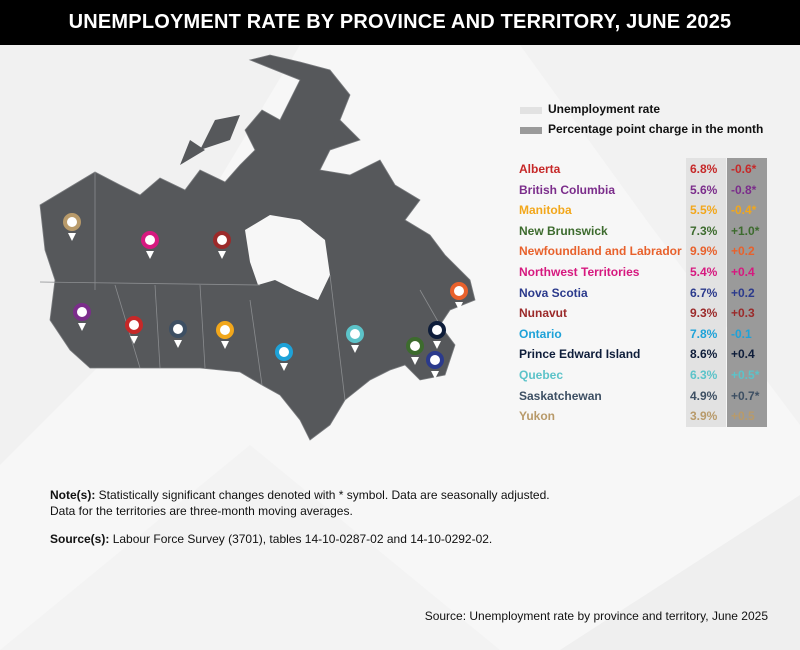 The height and width of the screenshot is (650, 800). I want to click on province-name: Ontario, so click(540, 333).